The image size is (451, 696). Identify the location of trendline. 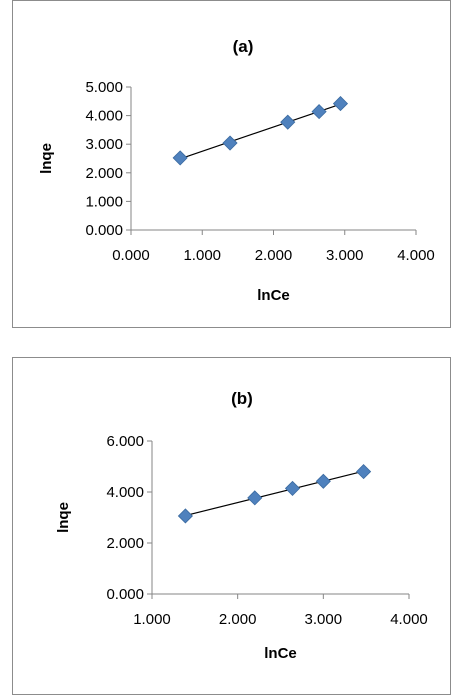
(274, 493).